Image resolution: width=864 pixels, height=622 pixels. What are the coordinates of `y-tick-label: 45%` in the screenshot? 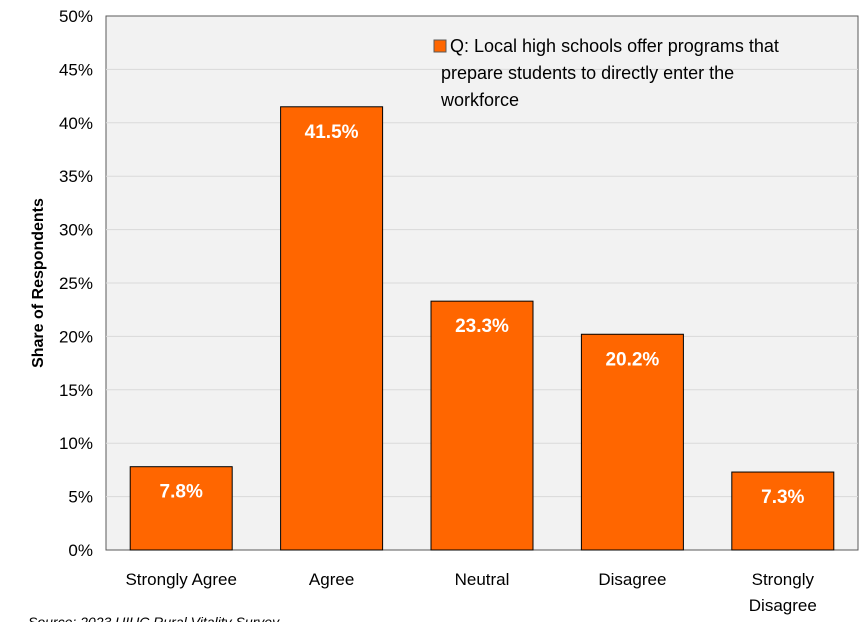 It's located at (76, 69).